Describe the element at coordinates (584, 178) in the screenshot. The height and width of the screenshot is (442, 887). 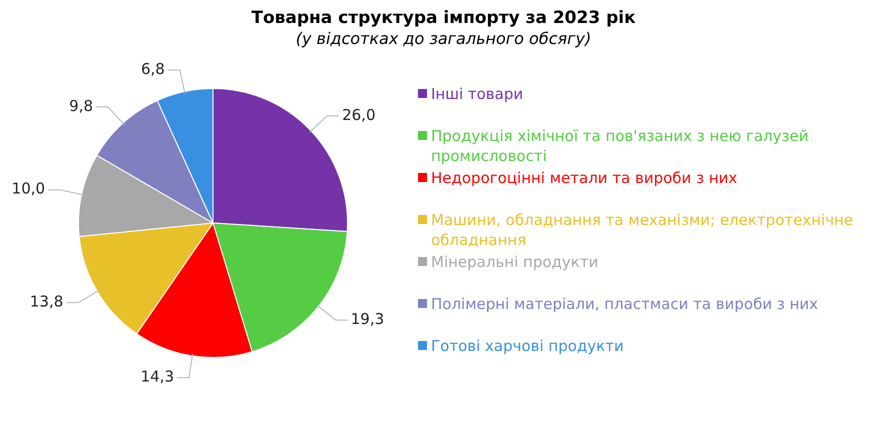
I see `legend-label: Недорогоцінні метали та вироби з них` at that location.